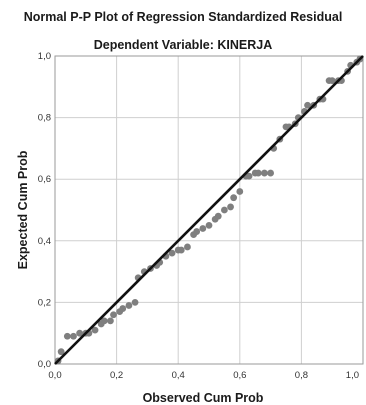 The height and width of the screenshot is (405, 366). What do you see at coordinates (301, 375) in the screenshot?
I see `x-tick-label: 0,8` at bounding box center [301, 375].